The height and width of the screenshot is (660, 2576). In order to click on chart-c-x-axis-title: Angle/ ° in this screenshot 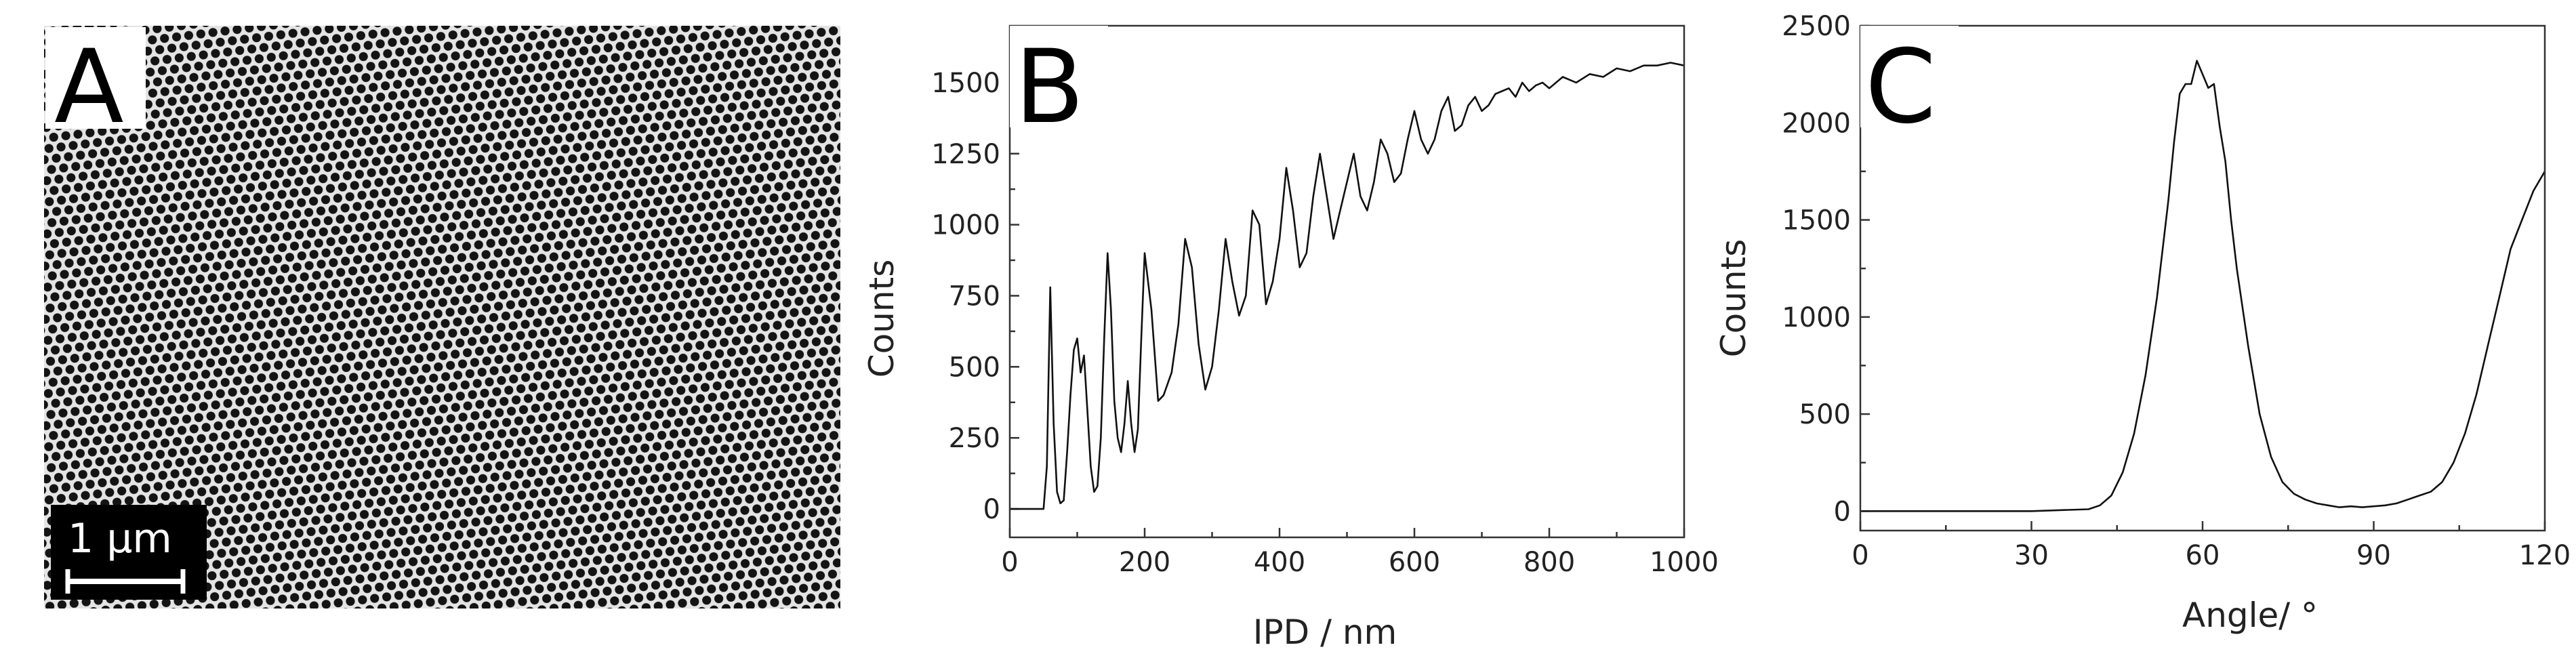, I will do `click(2250, 616)`.